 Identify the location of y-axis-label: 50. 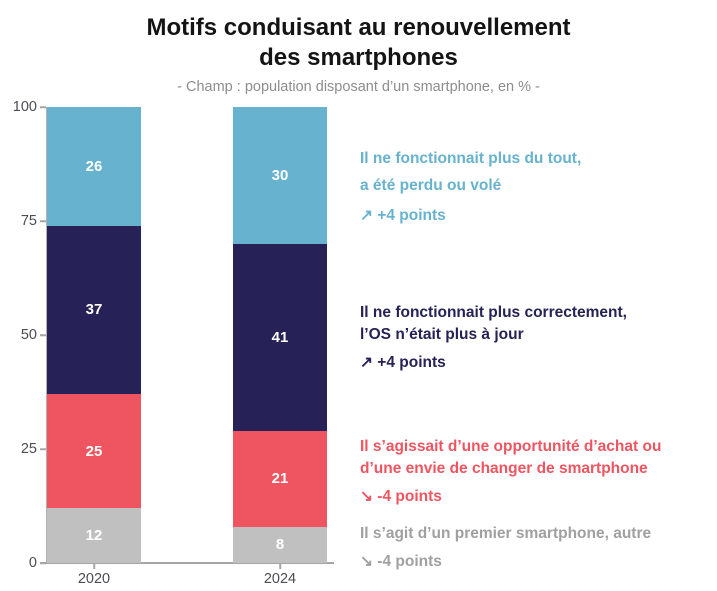
(28, 335).